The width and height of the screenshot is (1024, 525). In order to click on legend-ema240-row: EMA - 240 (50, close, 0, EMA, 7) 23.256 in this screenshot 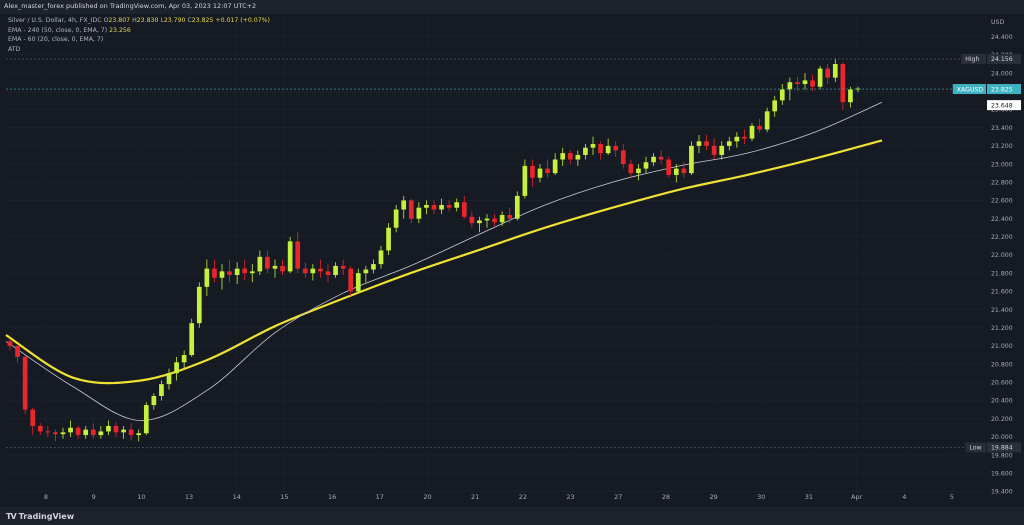, I will do `click(139, 31)`.